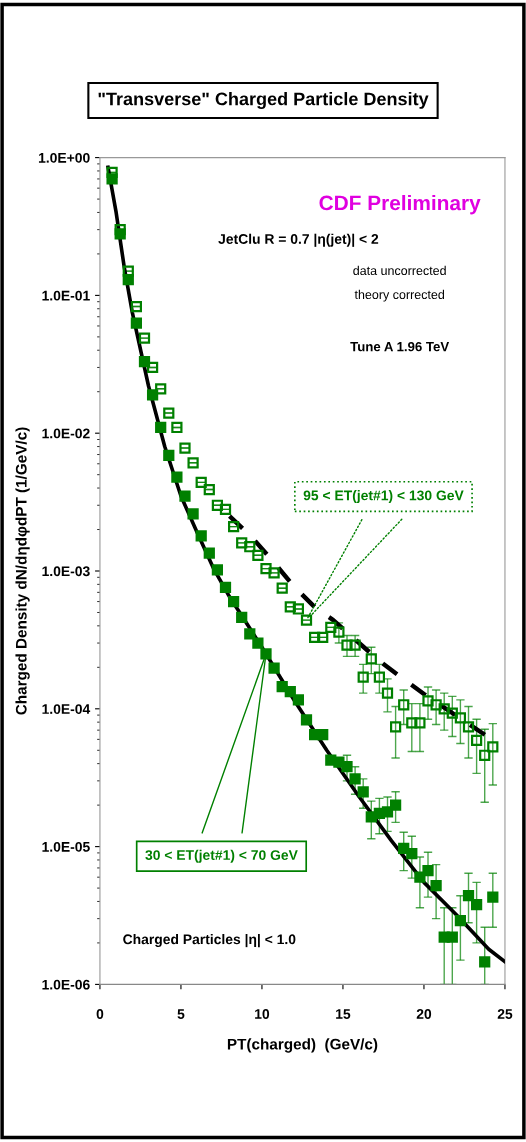 The width and height of the screenshot is (526, 1142). What do you see at coordinates (400, 205) in the screenshot?
I see `annotation: CDF Preliminary` at bounding box center [400, 205].